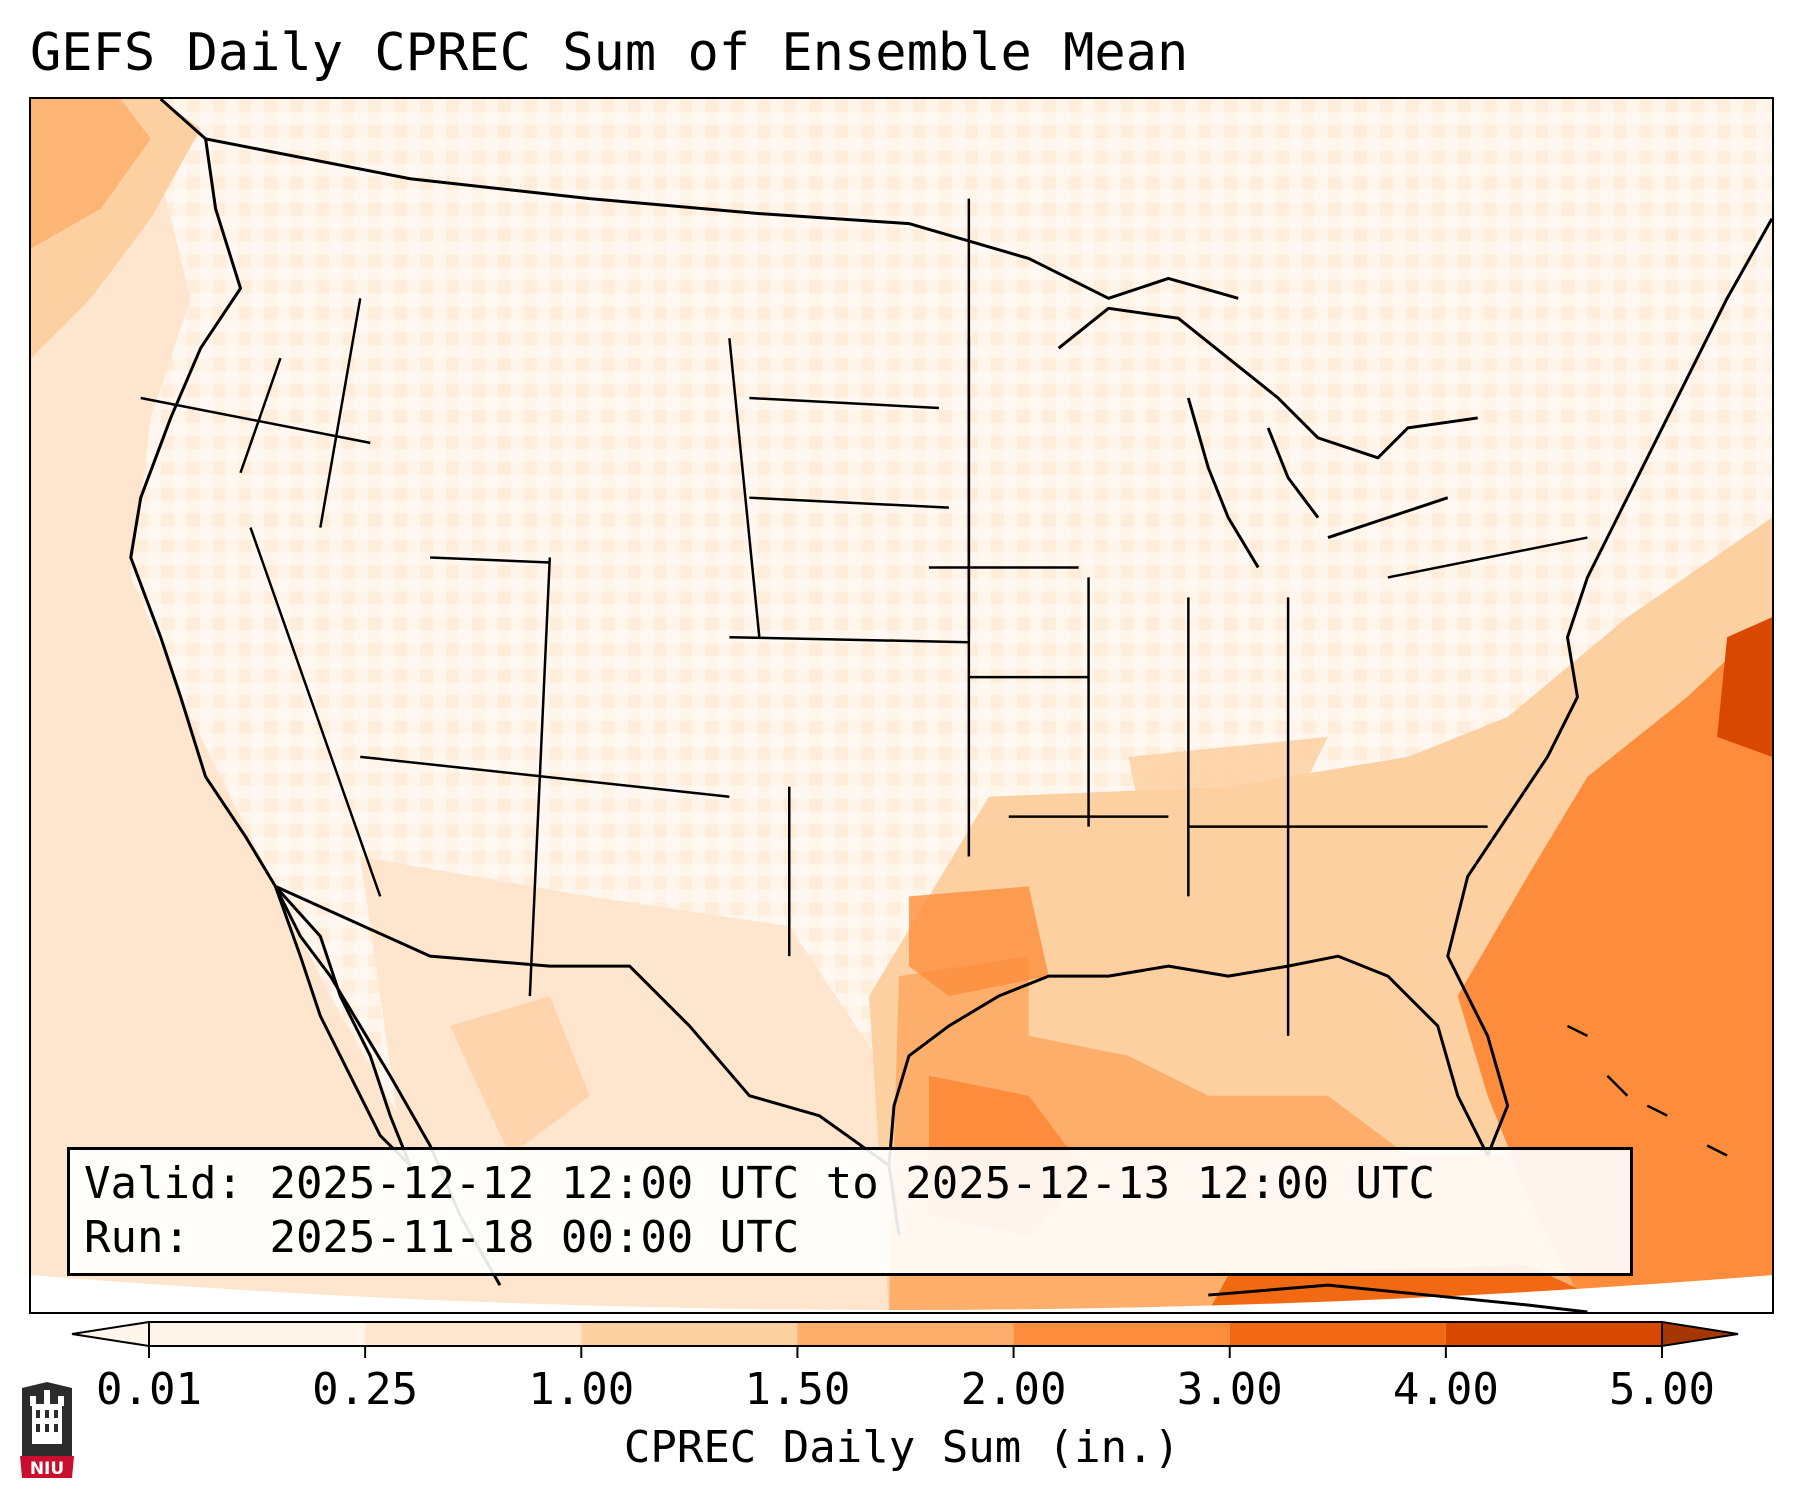  I want to click on colorbar-tick-label: 4.00, so click(1446, 1389).